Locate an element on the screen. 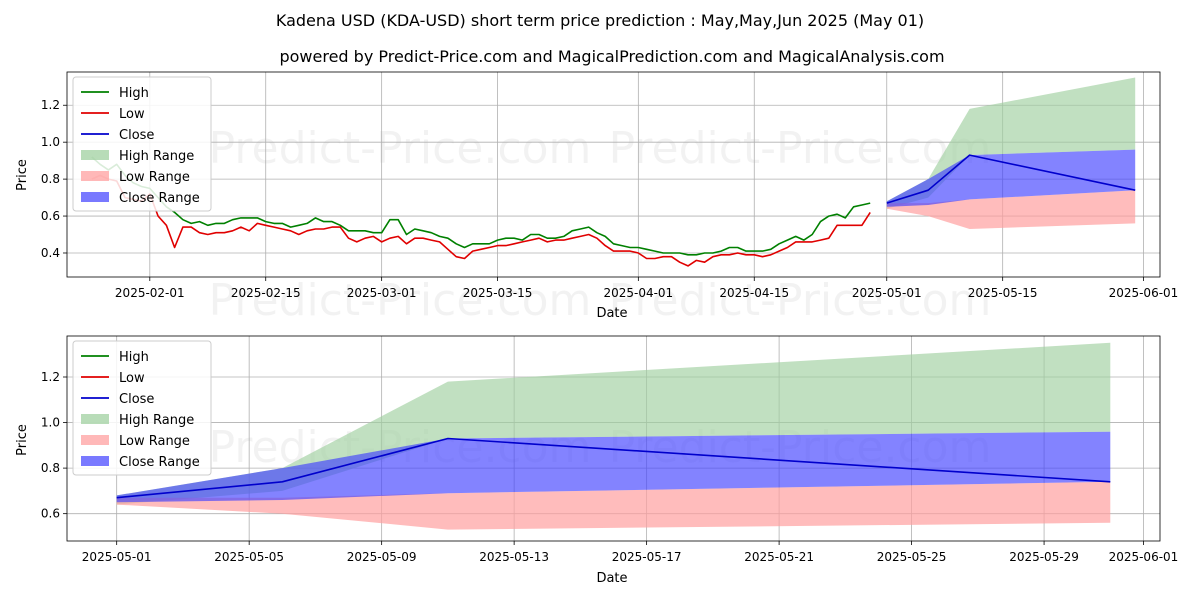 The width and height of the screenshot is (1200, 600). history-ytick-label-3: 1.0 is located at coordinates (50, 142).